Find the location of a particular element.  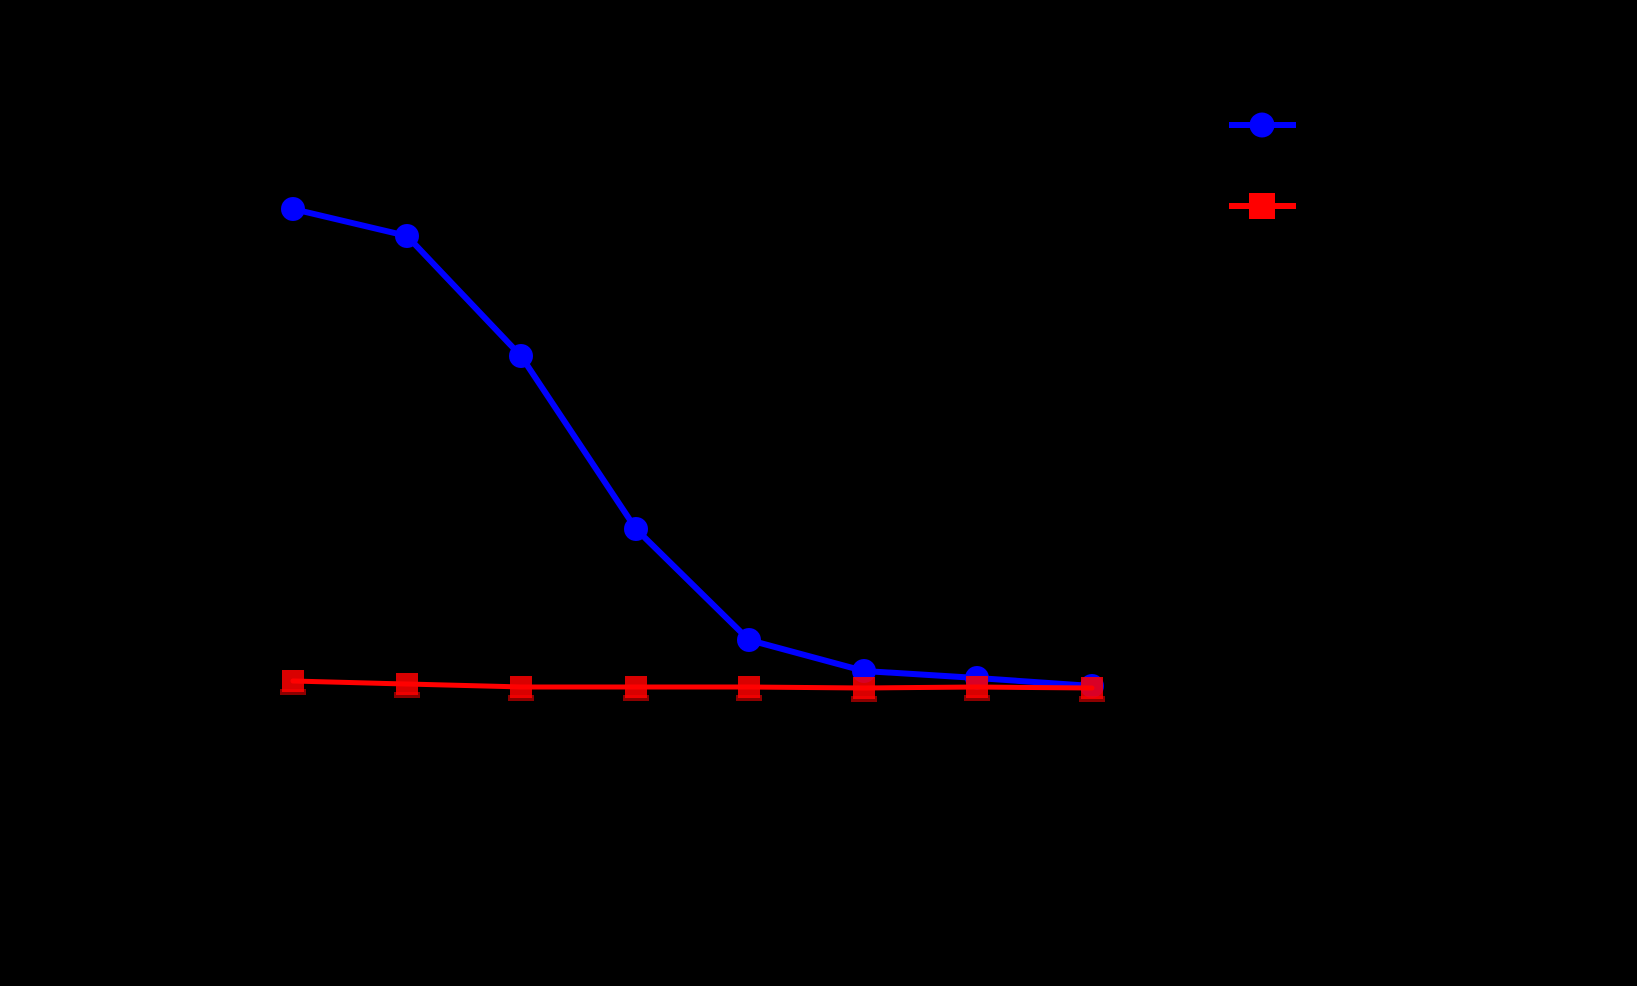

legend-marker-red-squares is located at coordinates (1262, 206).